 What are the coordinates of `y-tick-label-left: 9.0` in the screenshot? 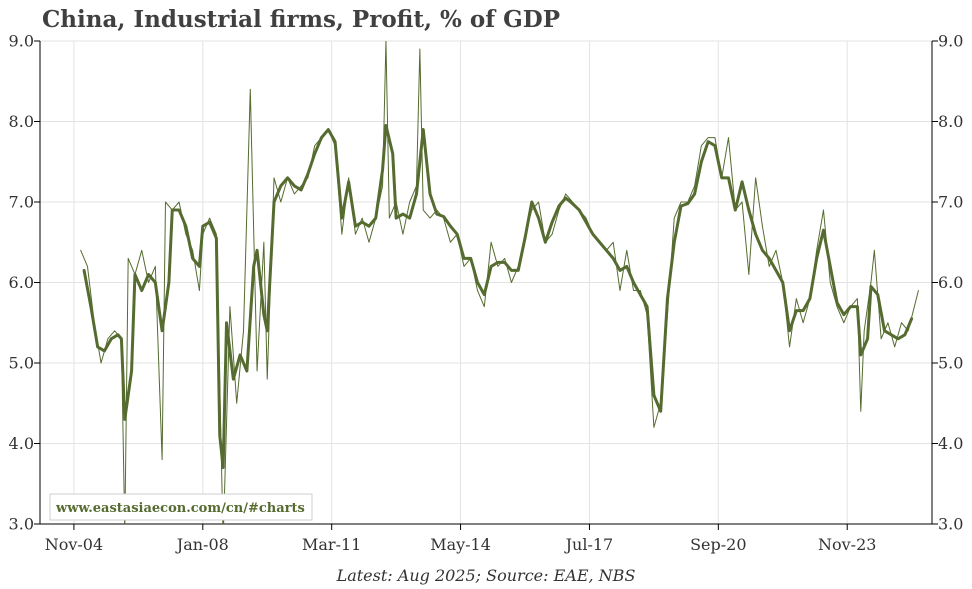 It's located at (21, 41).